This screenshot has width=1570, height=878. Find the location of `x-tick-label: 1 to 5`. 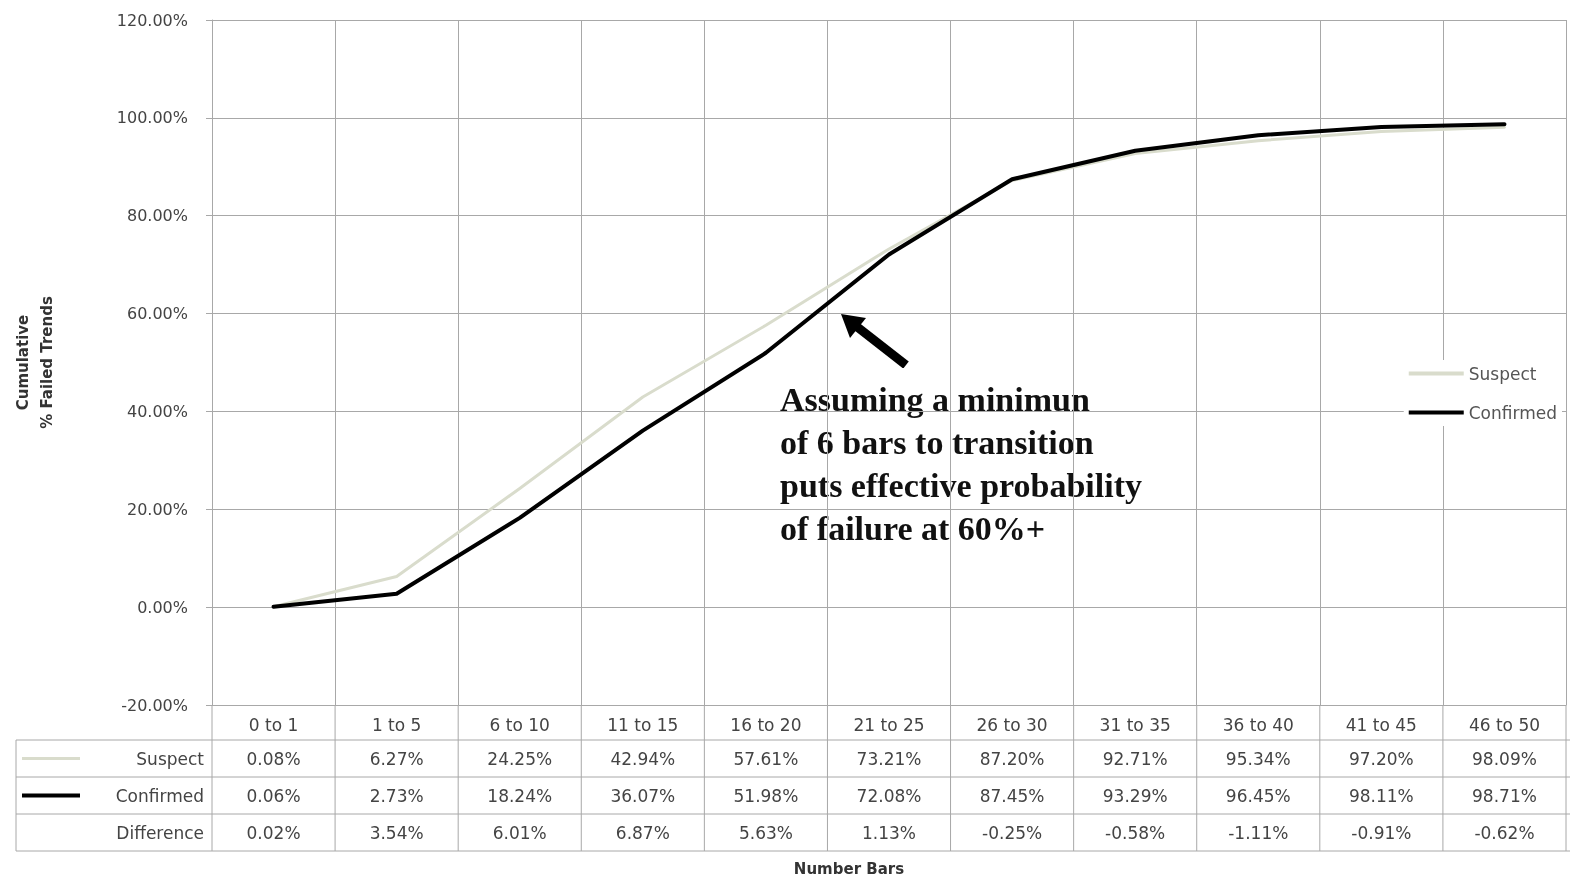

x-tick-label: 1 to 5 is located at coordinates (396, 724).